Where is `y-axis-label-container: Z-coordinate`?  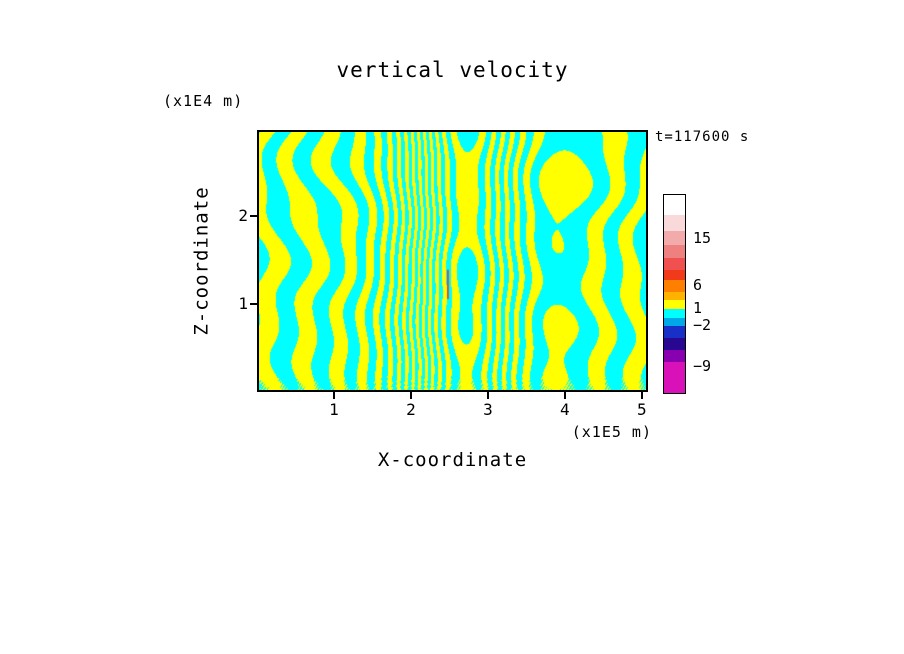
y-axis-label-container: Z-coordinate is located at coordinates (202, 261).